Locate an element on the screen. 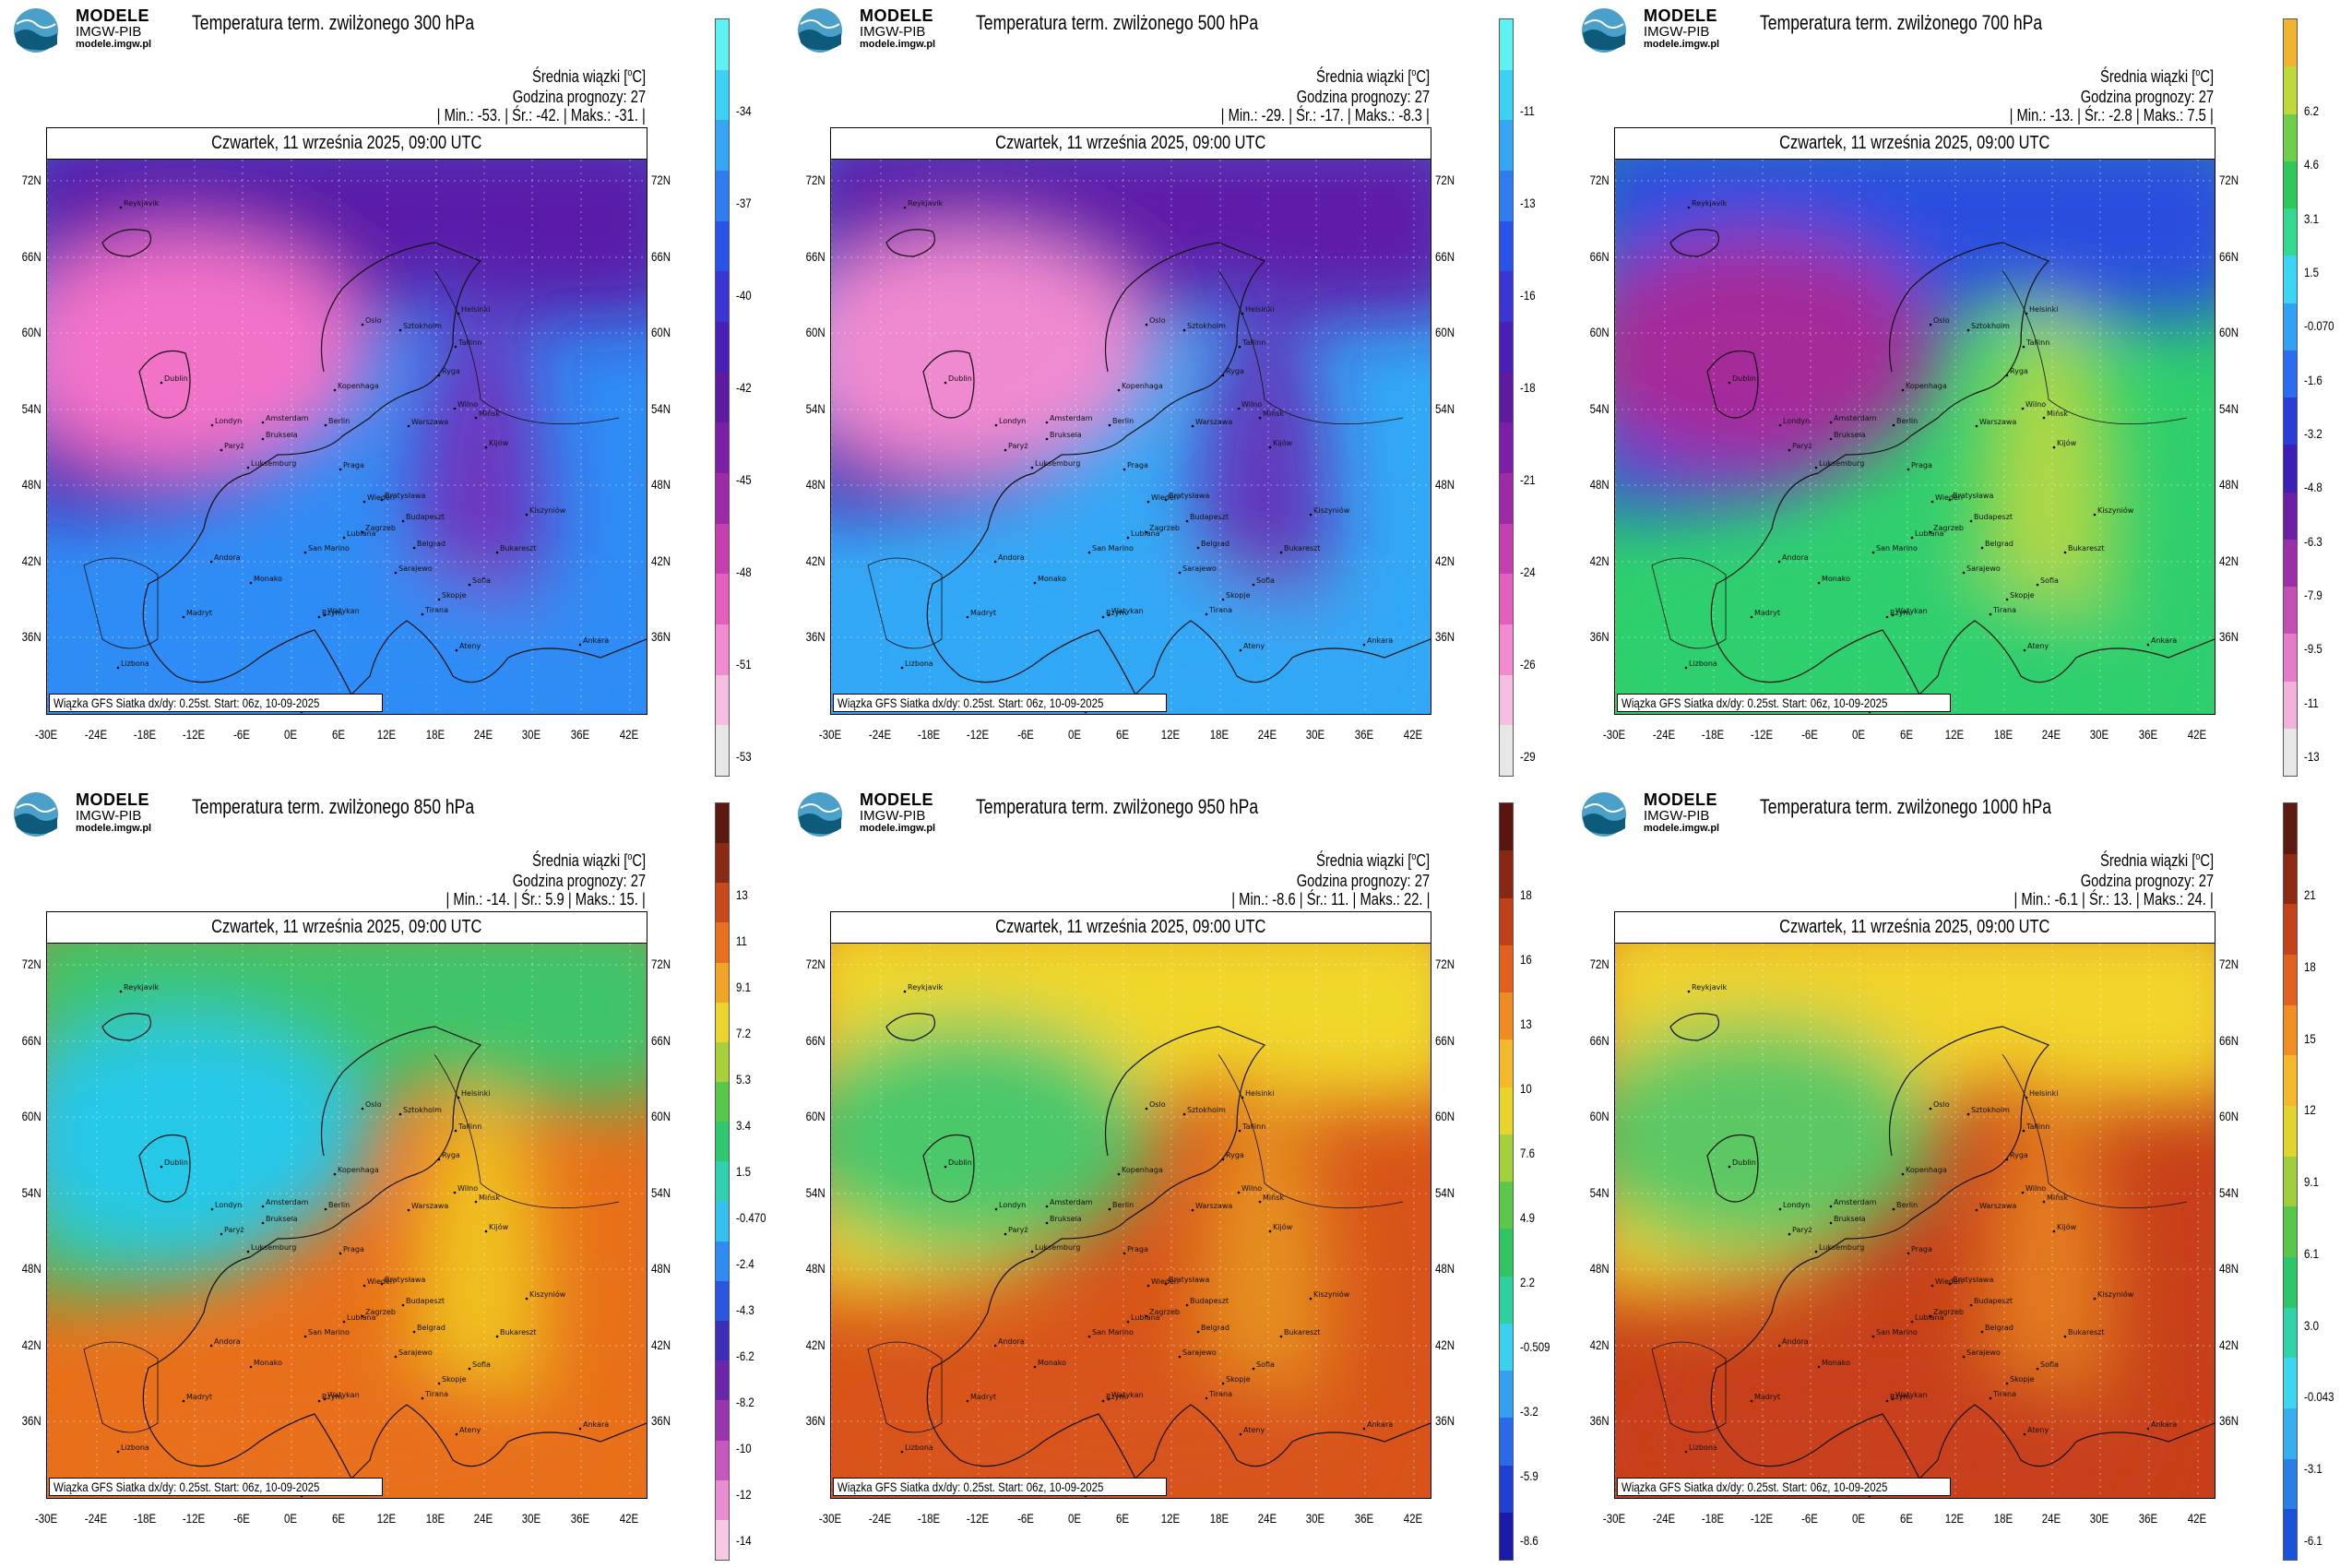 The width and height of the screenshot is (2352, 1568). longitude-label: -30E is located at coordinates (46, 1518).